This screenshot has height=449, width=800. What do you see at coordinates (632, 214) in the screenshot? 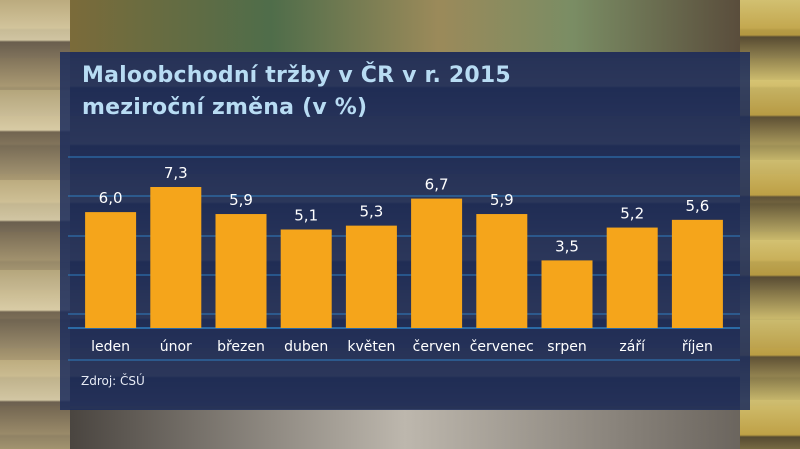
I see `value-label-září: 5,2` at bounding box center [632, 214].